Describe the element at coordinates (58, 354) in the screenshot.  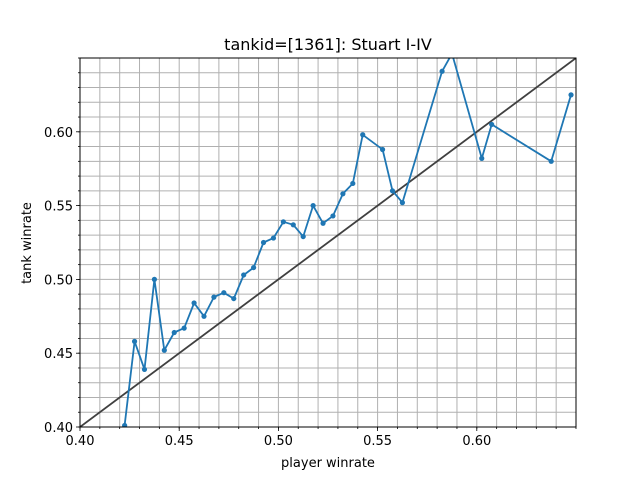
I see `y-tick-label: 0.45` at that location.